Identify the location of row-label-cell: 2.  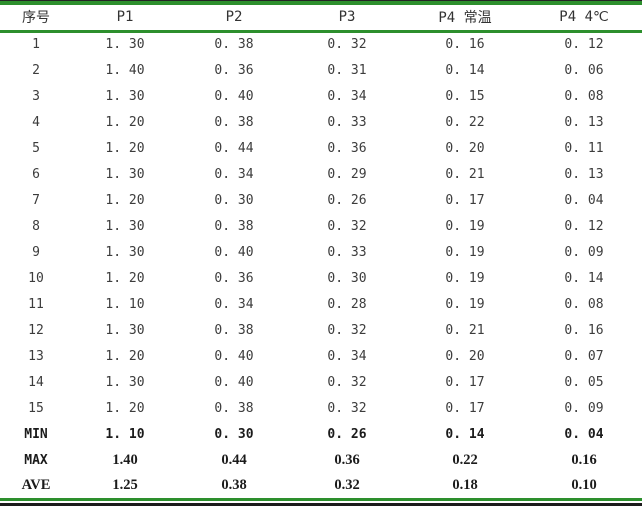
(36, 70).